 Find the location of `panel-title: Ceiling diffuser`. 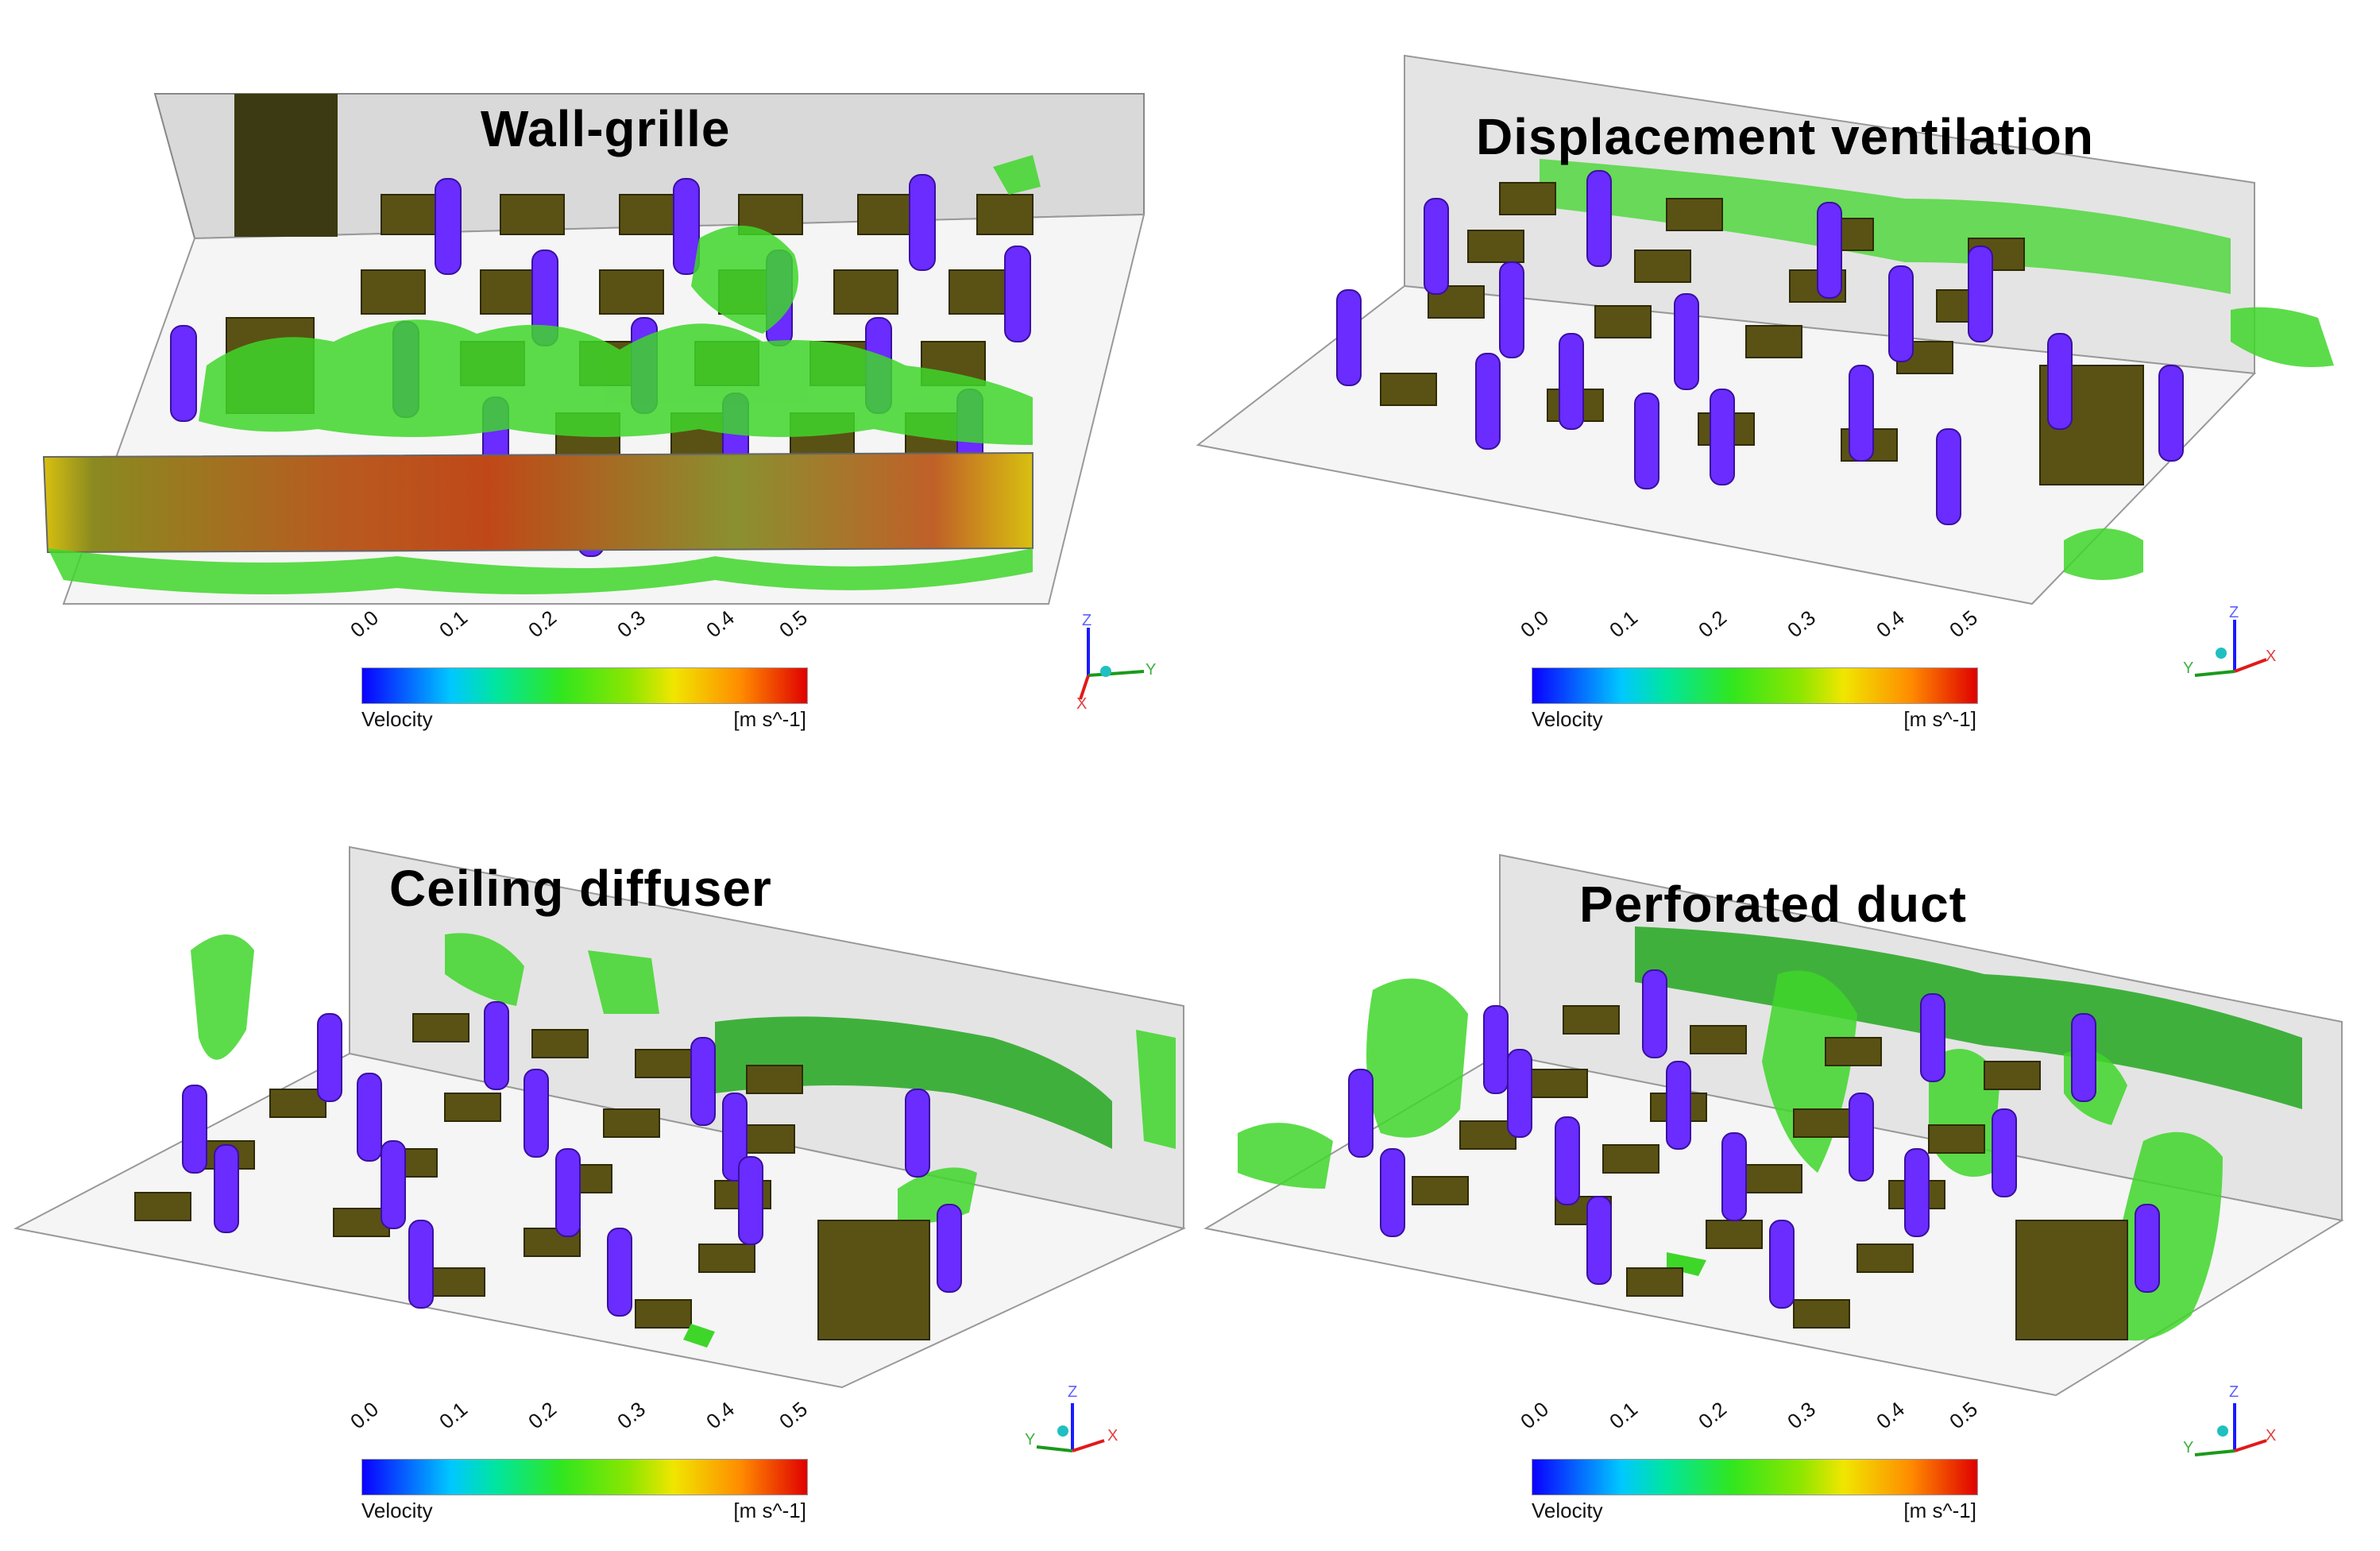

panel-title: Ceiling diffuser is located at coordinates (580, 888).